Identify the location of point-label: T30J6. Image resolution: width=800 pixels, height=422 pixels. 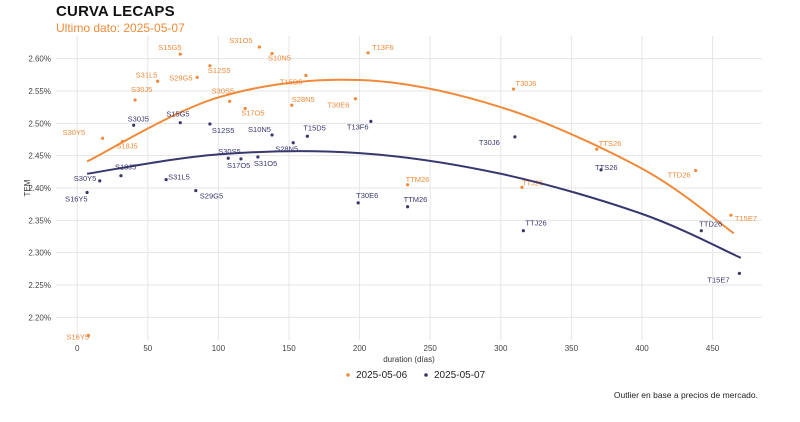
(489, 142).